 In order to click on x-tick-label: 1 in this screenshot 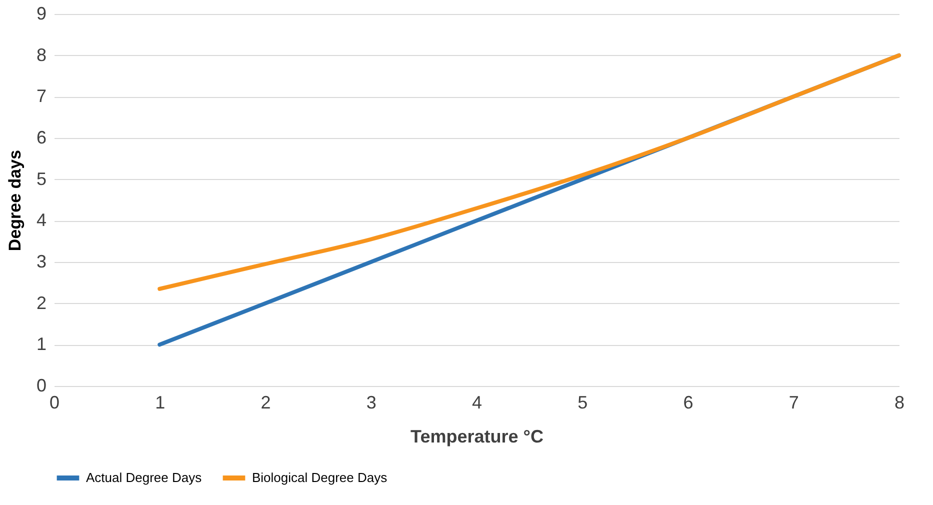, I will do `click(160, 402)`.